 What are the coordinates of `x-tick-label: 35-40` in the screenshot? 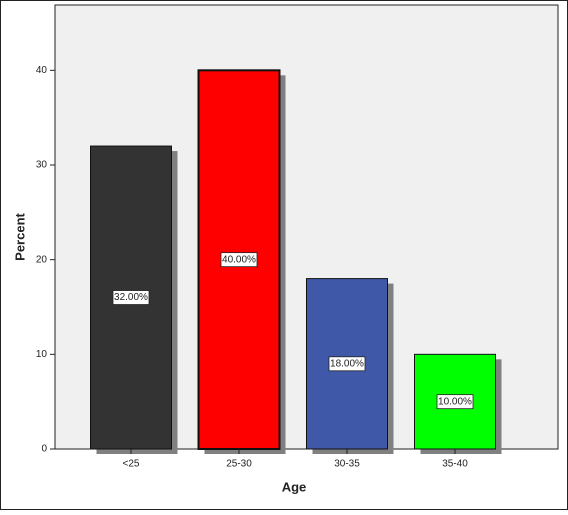 It's located at (455, 464).